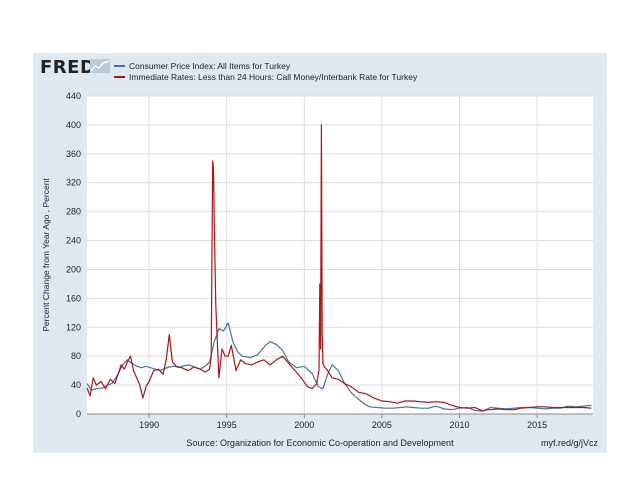 Image resolution: width=640 pixels, height=495 pixels. Describe the element at coordinates (76, 356) in the screenshot. I see `y-tick-label: 80` at that location.